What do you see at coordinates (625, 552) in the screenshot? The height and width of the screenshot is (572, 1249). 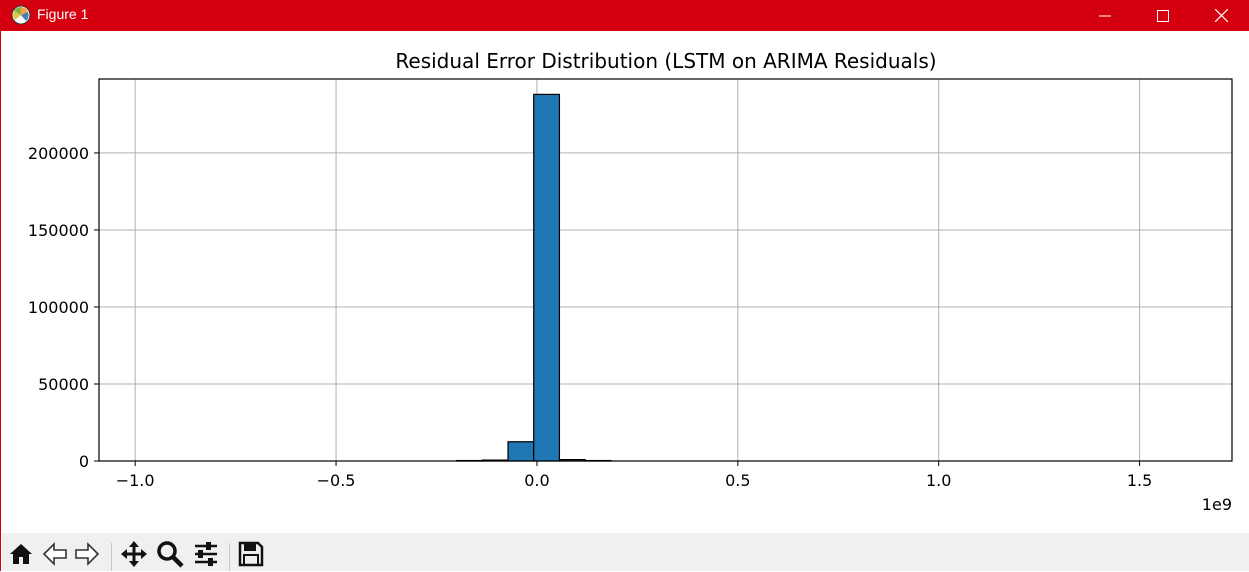 I see `navigation-toolbar` at bounding box center [625, 552].